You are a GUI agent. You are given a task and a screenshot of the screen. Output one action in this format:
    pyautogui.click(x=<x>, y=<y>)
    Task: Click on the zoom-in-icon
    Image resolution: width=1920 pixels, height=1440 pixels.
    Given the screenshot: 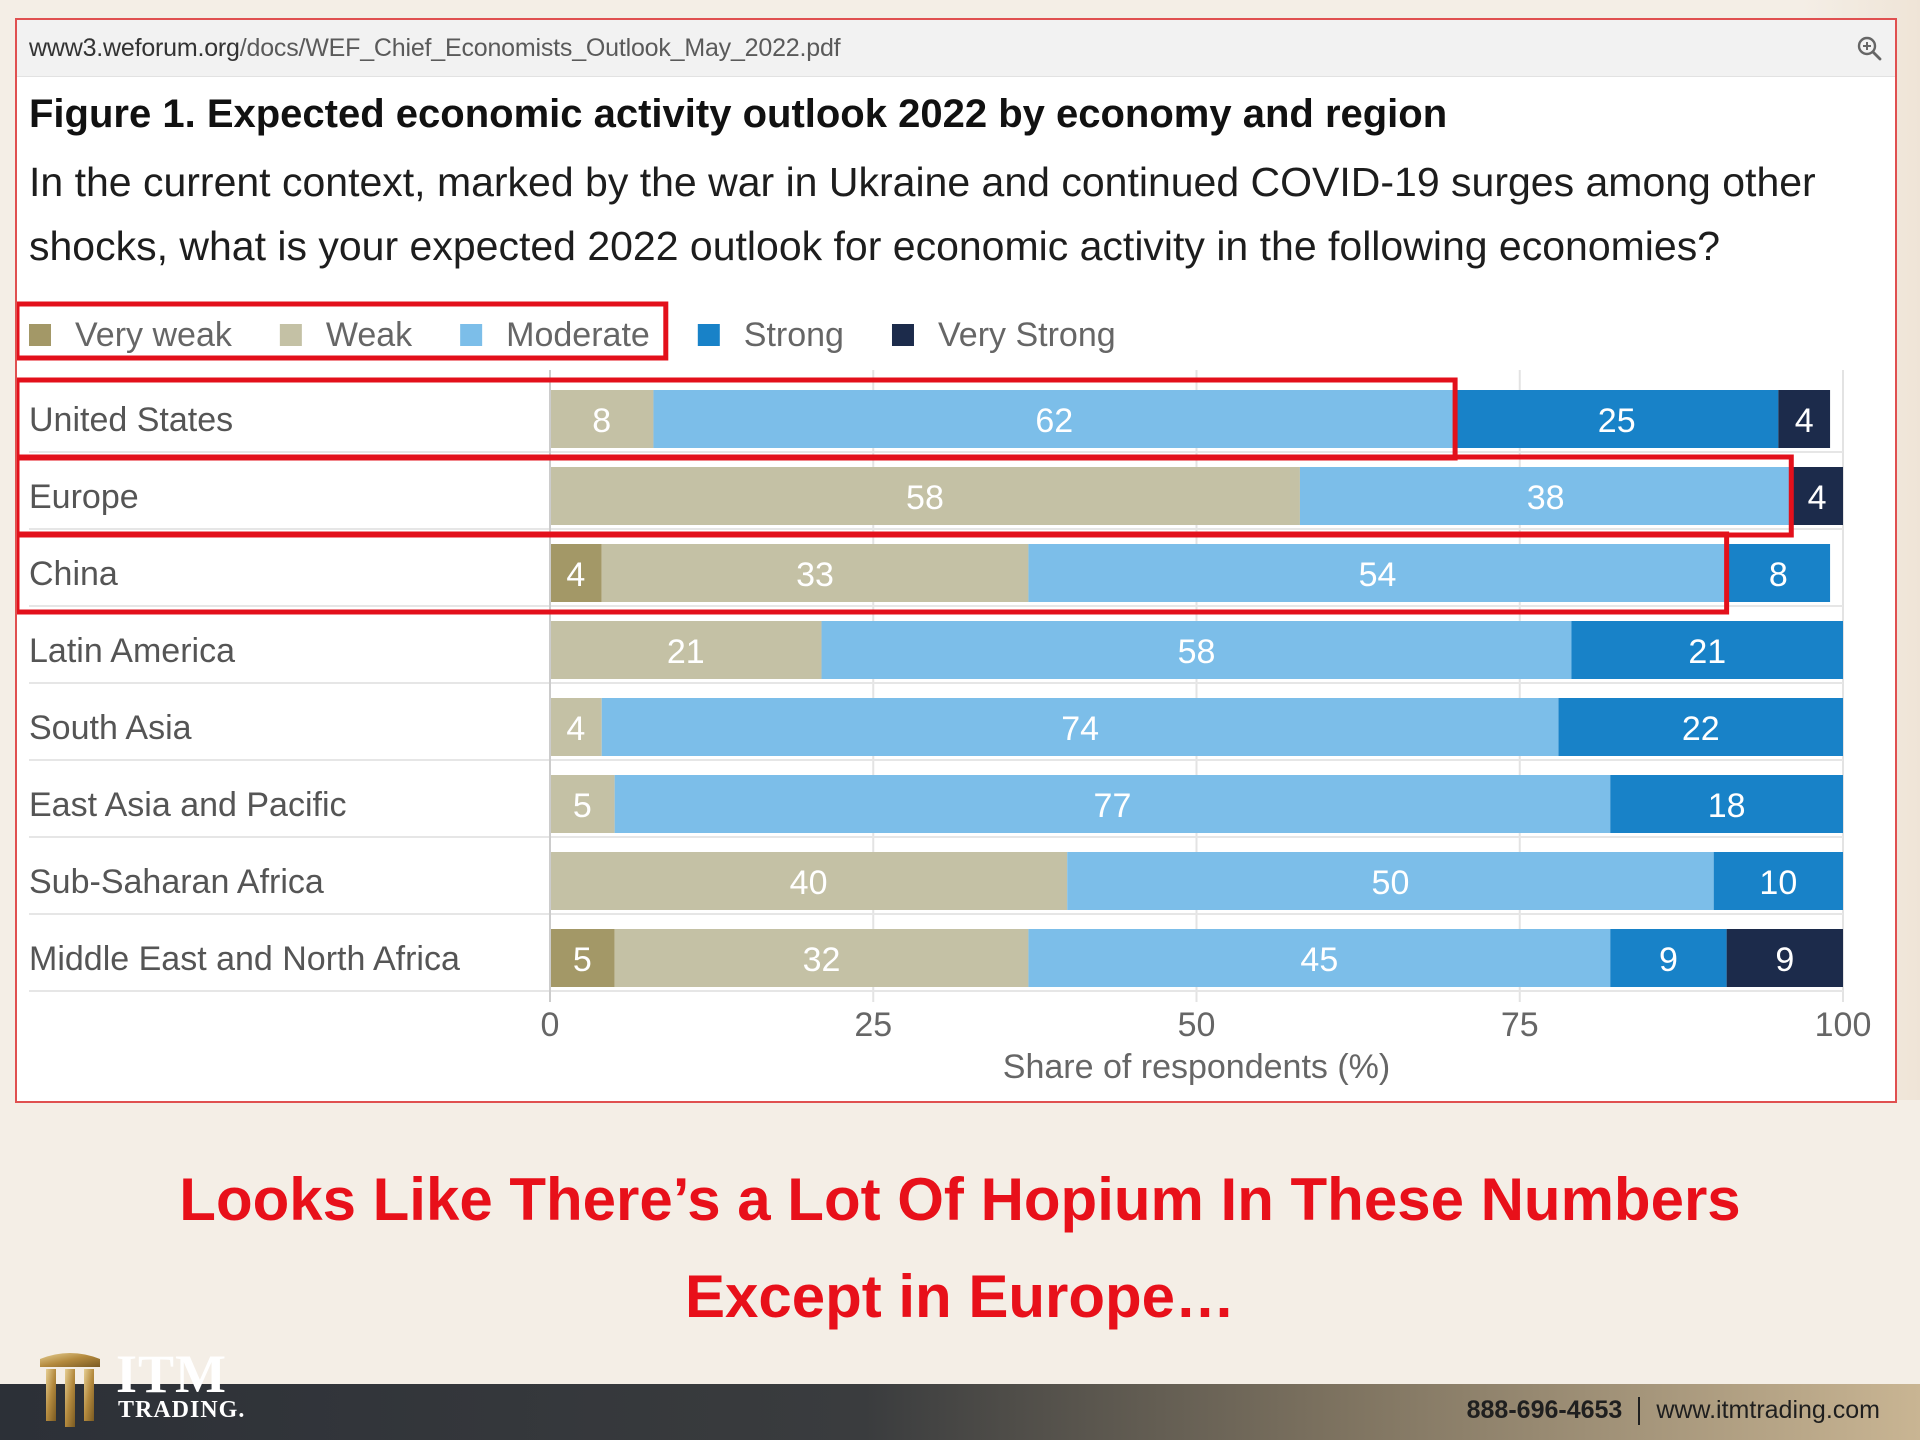 What is the action you would take?
    pyautogui.click(x=1869, y=48)
    